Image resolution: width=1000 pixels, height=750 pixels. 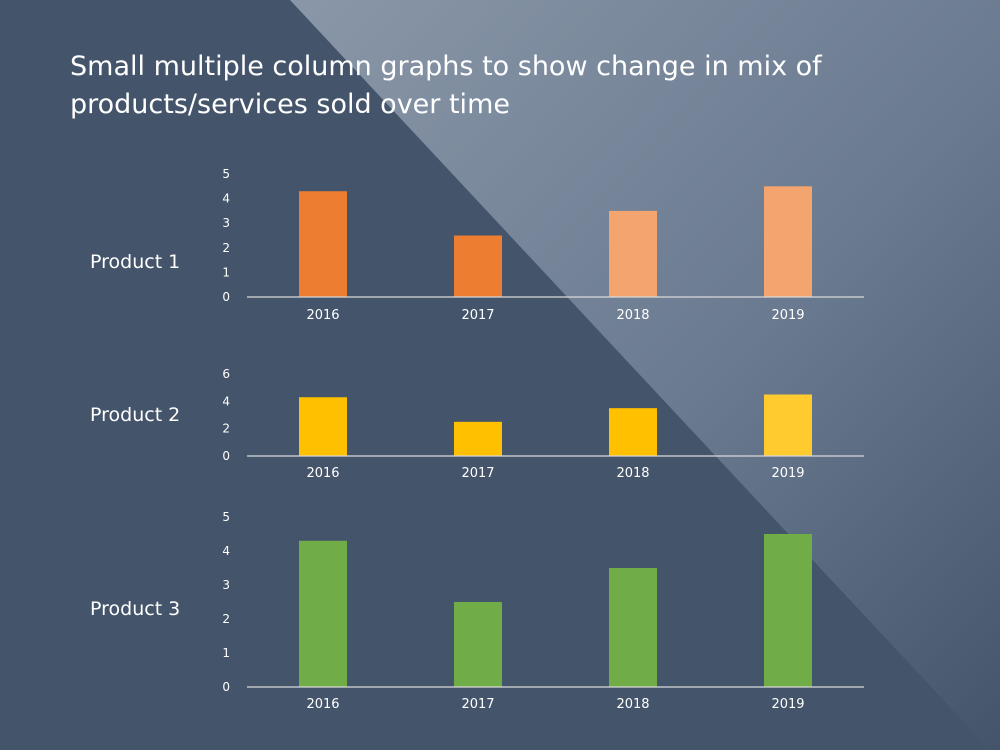 I want to click on row-label: Product 2, so click(x=135, y=415).